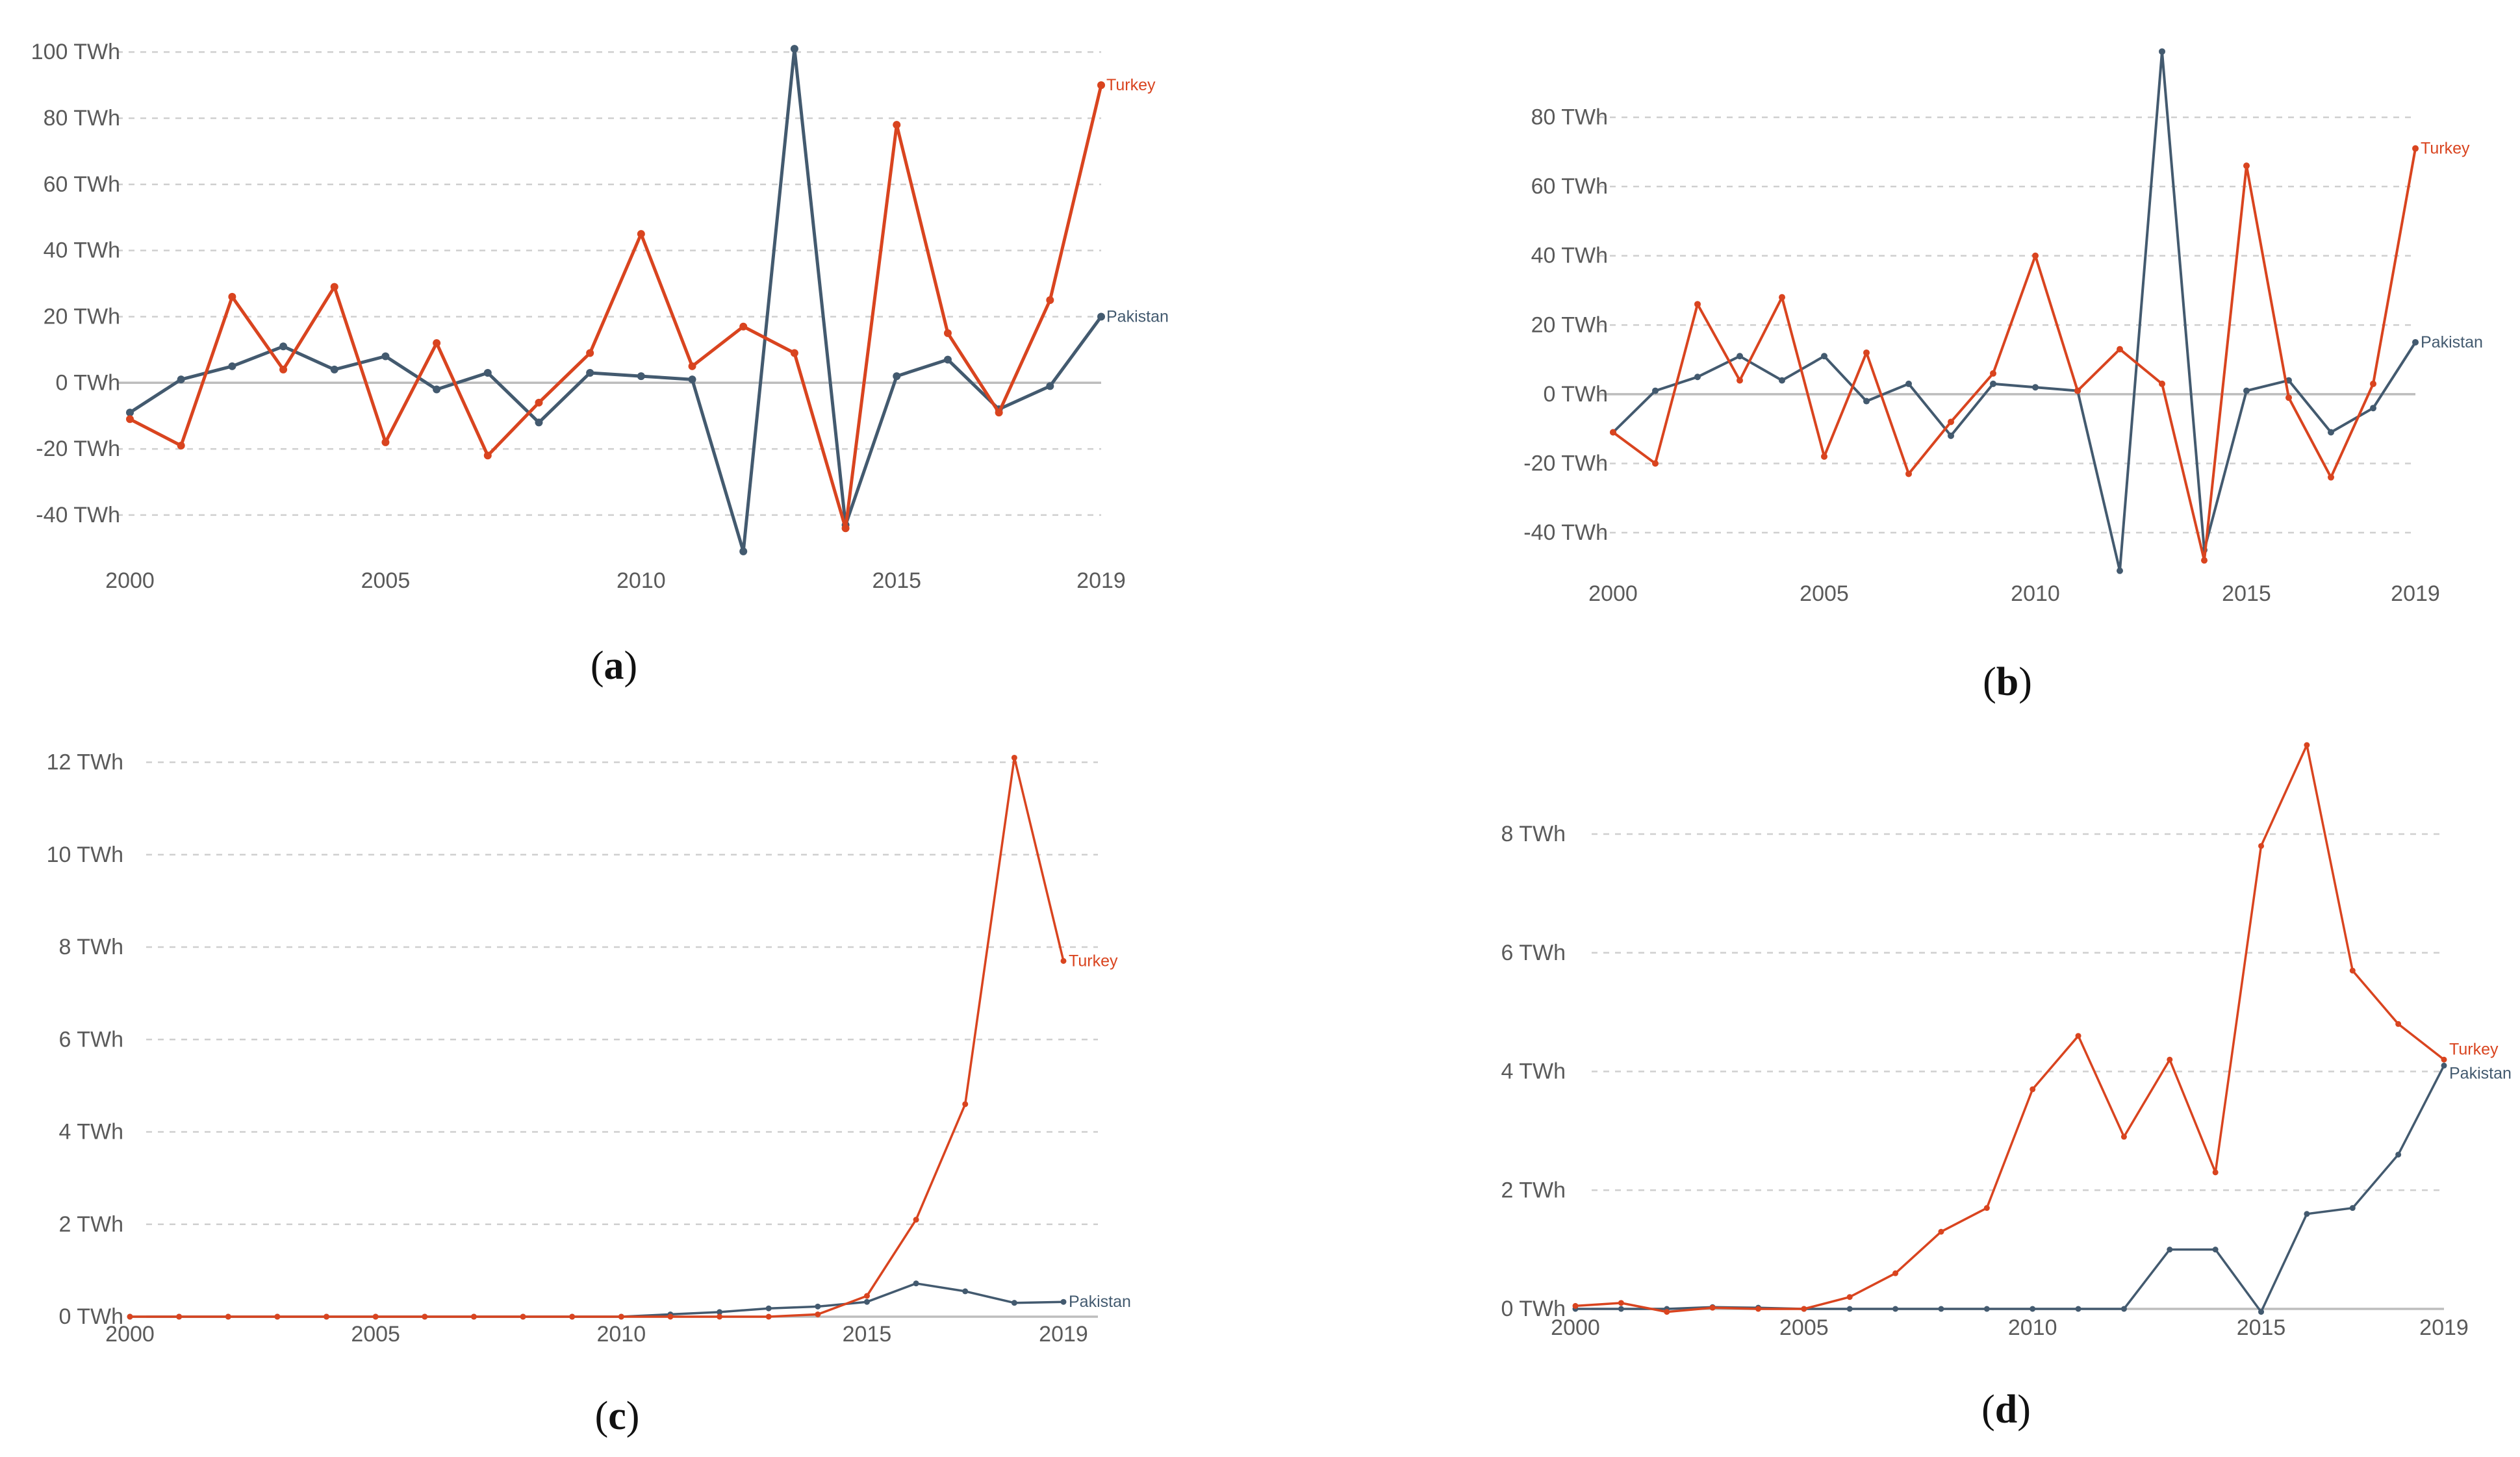  I want to click on y-tick-label: 100 TWh, so click(75, 52).